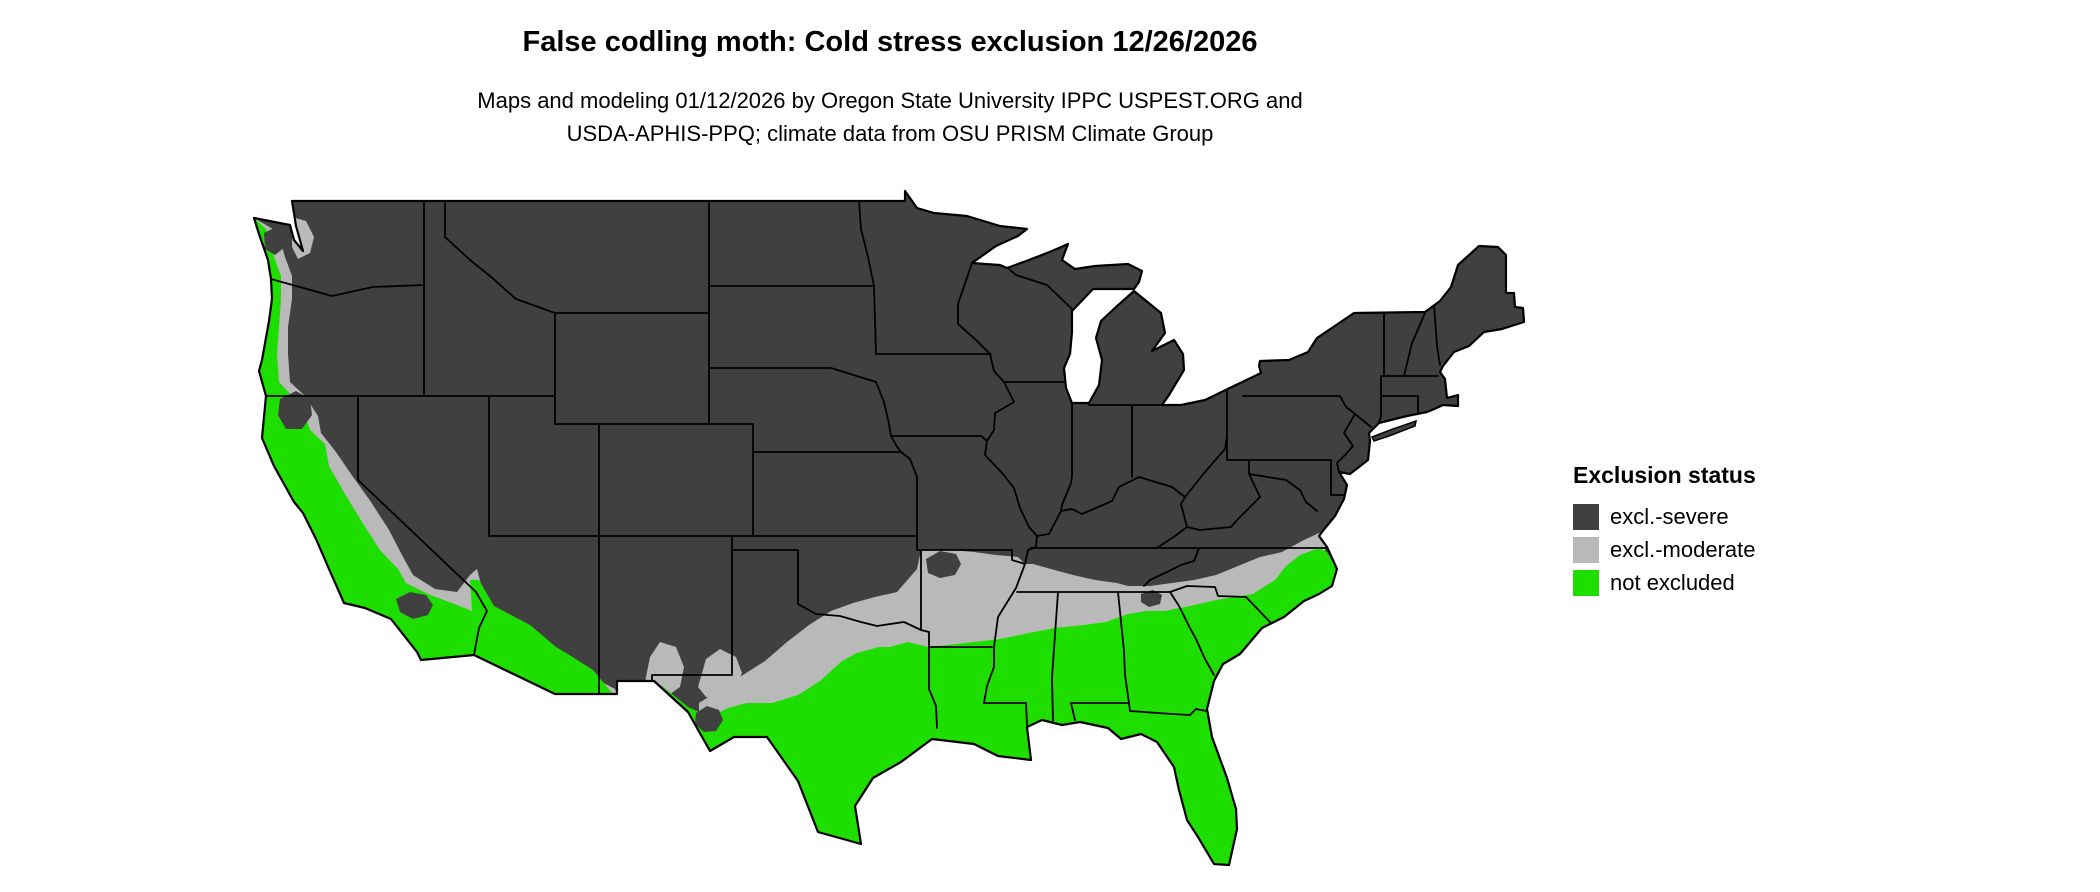  I want to click on region-not-excluded-west, so click(433, 456).